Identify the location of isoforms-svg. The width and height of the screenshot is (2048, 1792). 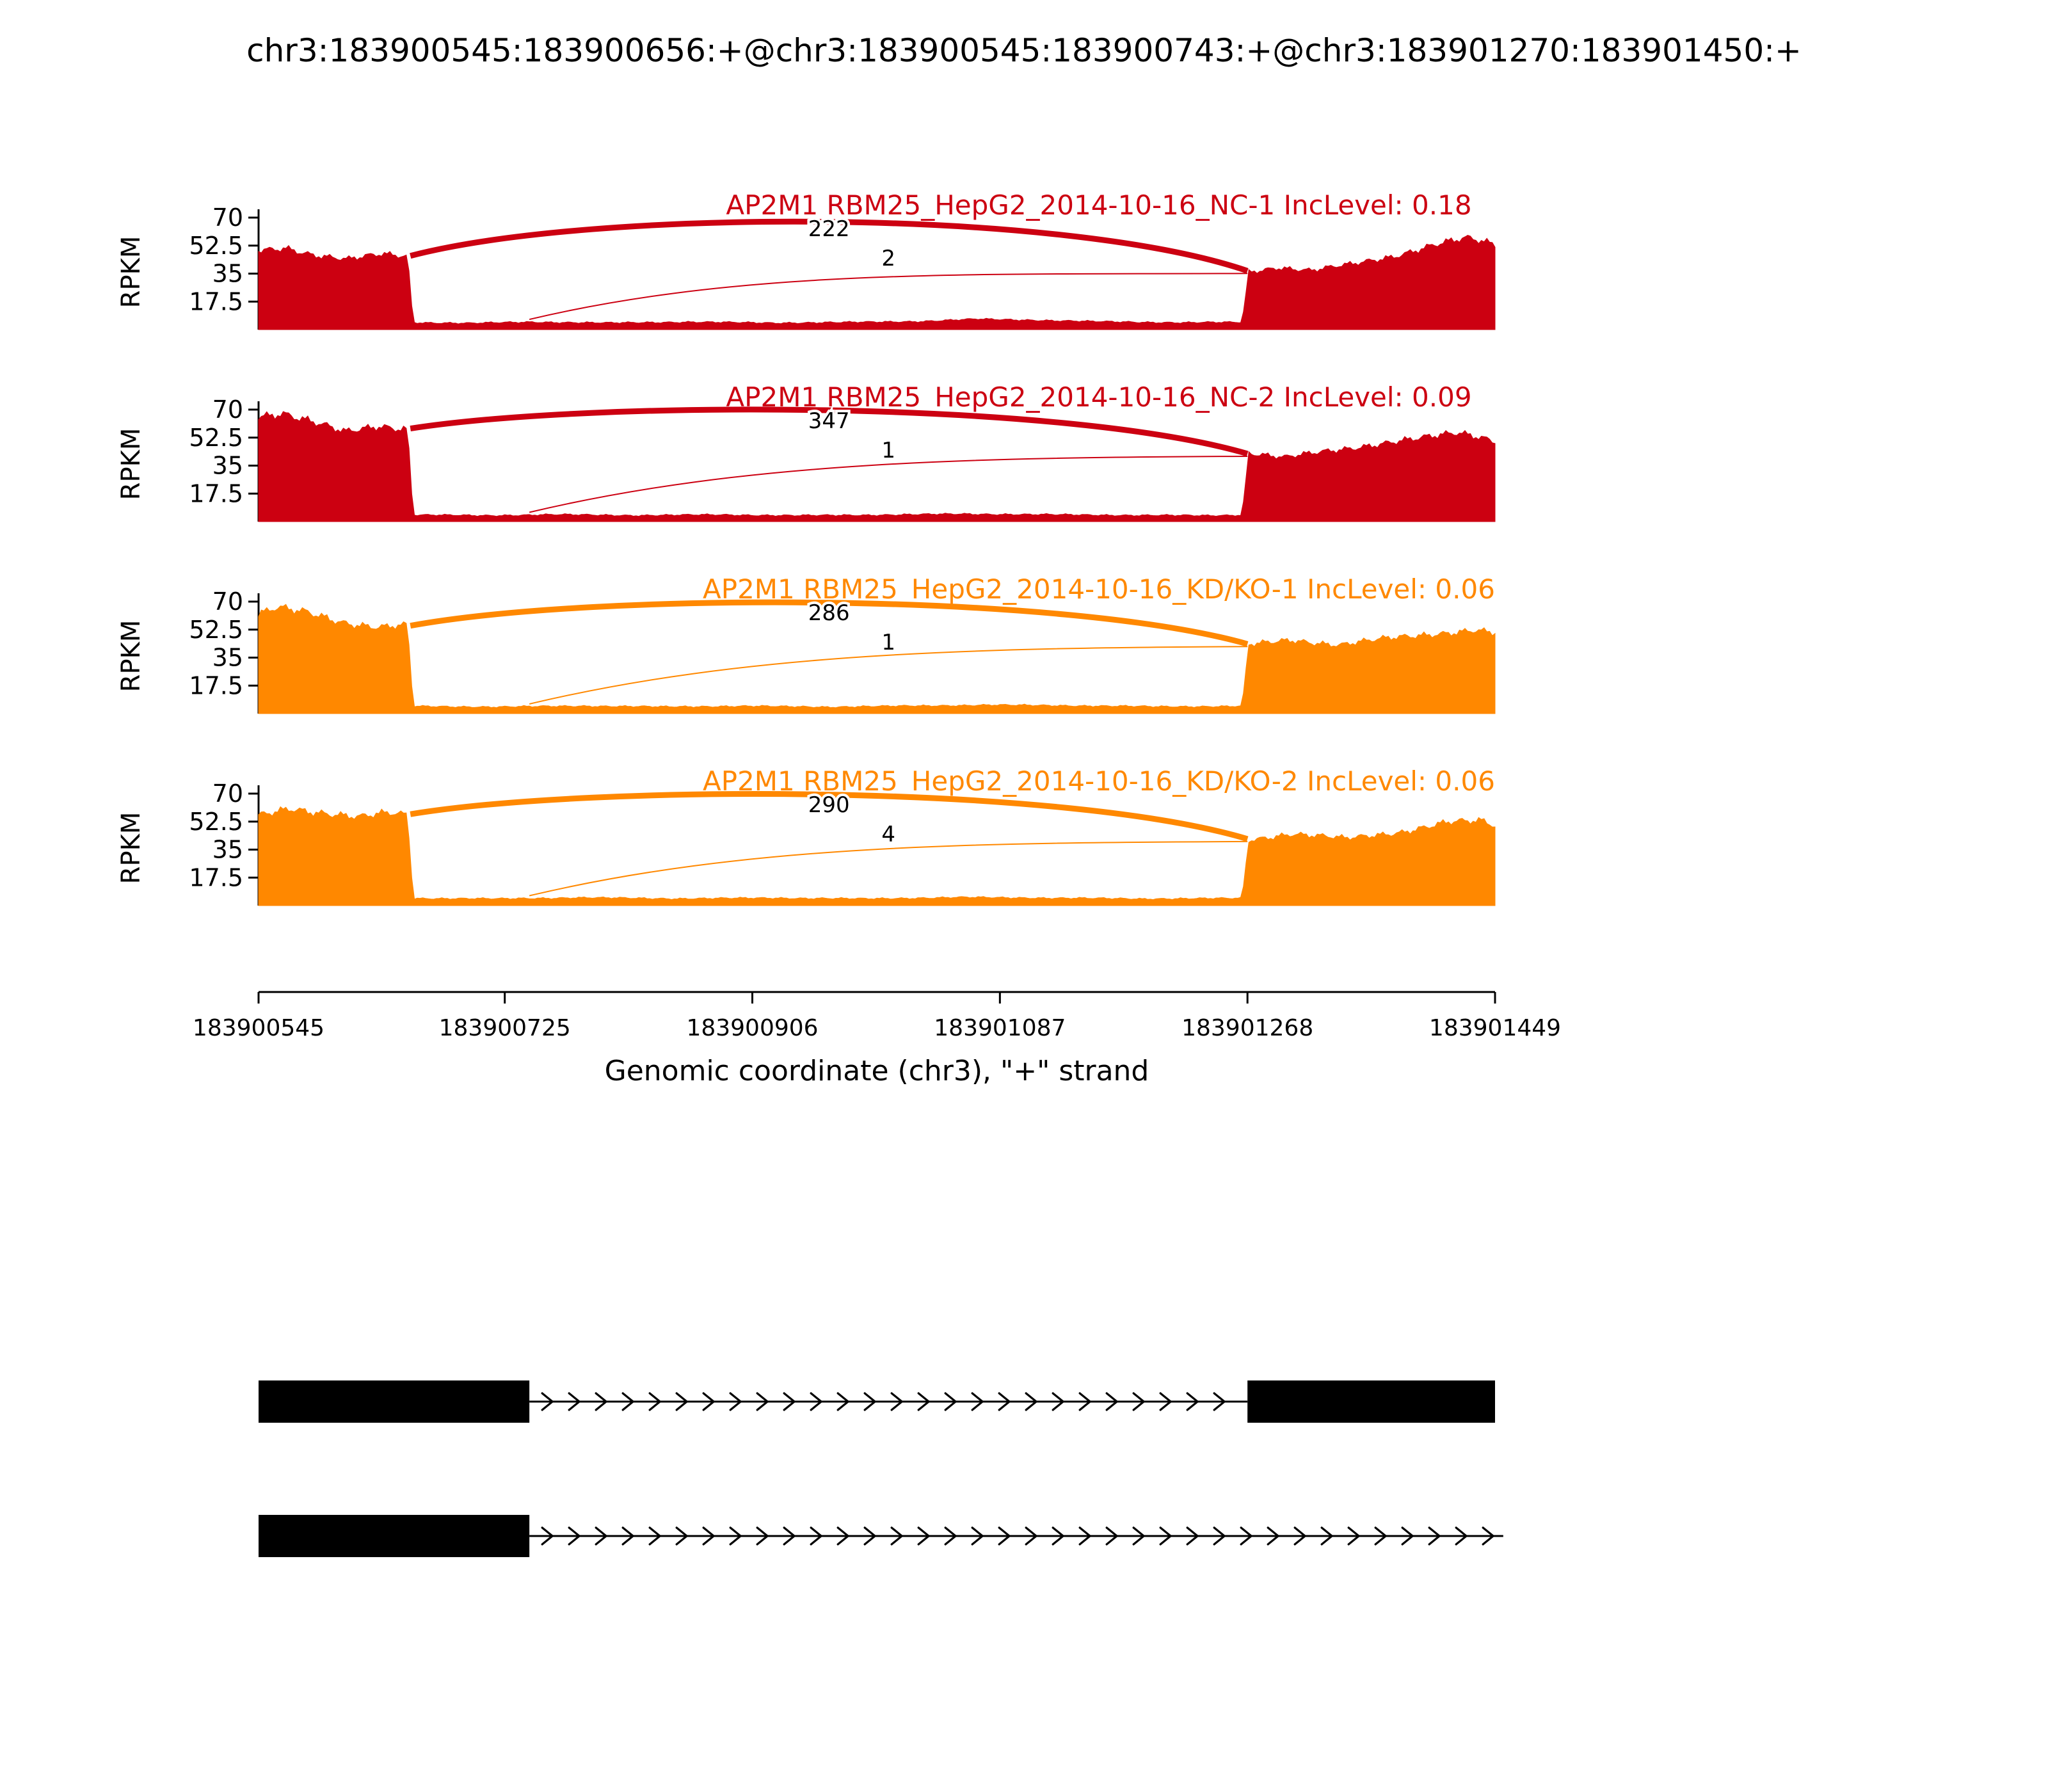
(881, 1468).